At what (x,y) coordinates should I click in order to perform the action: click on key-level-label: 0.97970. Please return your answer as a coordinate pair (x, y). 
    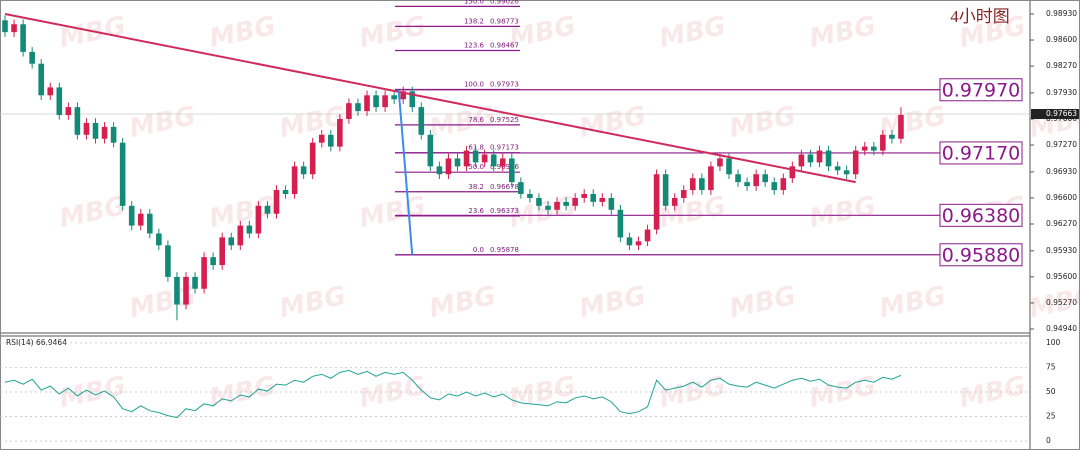
    Looking at the image, I should click on (981, 90).